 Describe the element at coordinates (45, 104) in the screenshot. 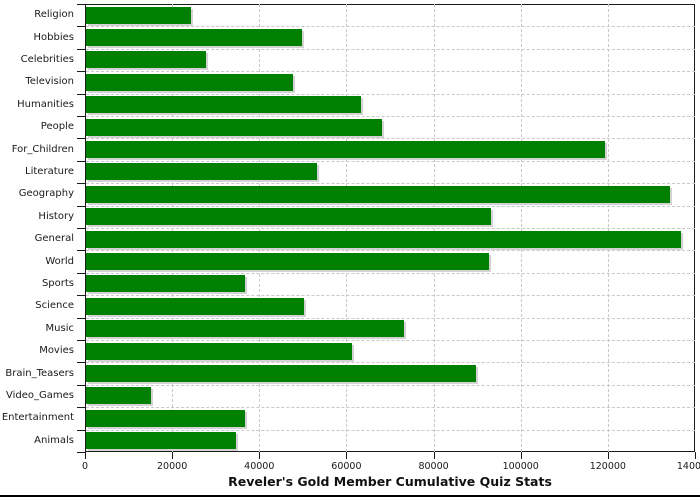

I see `y-axis-label-humanities: Humanities` at that location.